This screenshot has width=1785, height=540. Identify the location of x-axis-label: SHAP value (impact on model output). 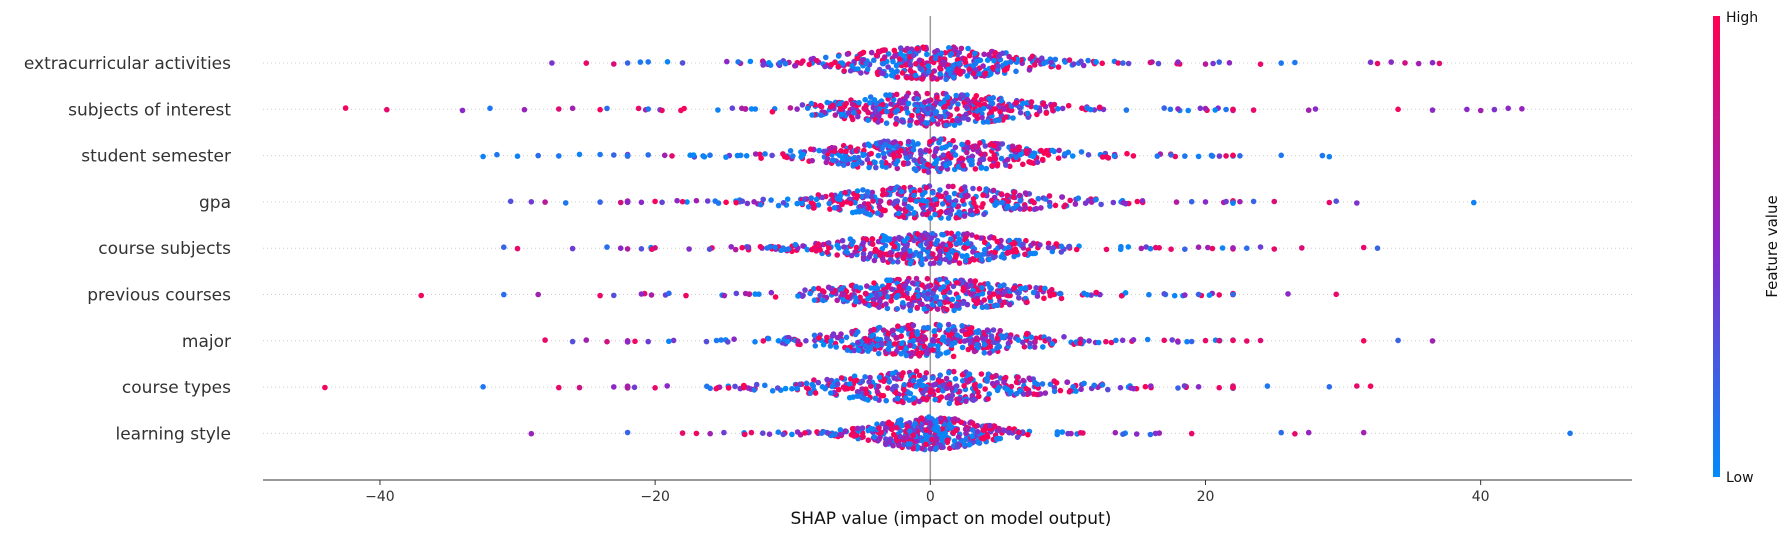
(951, 519).